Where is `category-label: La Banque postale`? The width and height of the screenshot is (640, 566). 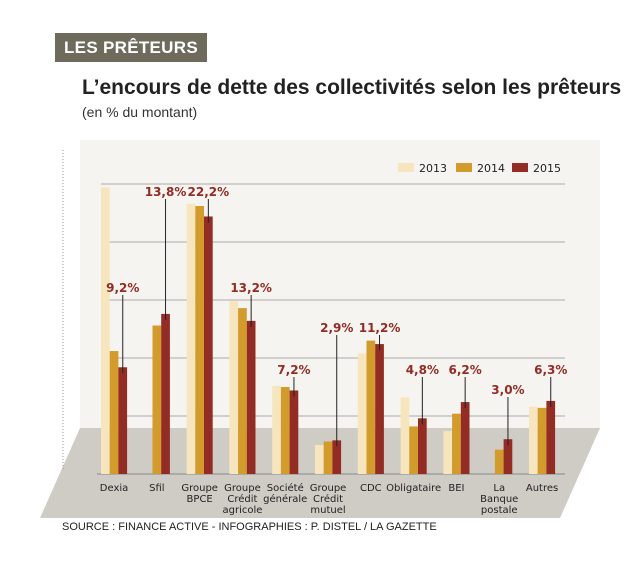
category-label: La Banque postale is located at coordinates (499, 499).